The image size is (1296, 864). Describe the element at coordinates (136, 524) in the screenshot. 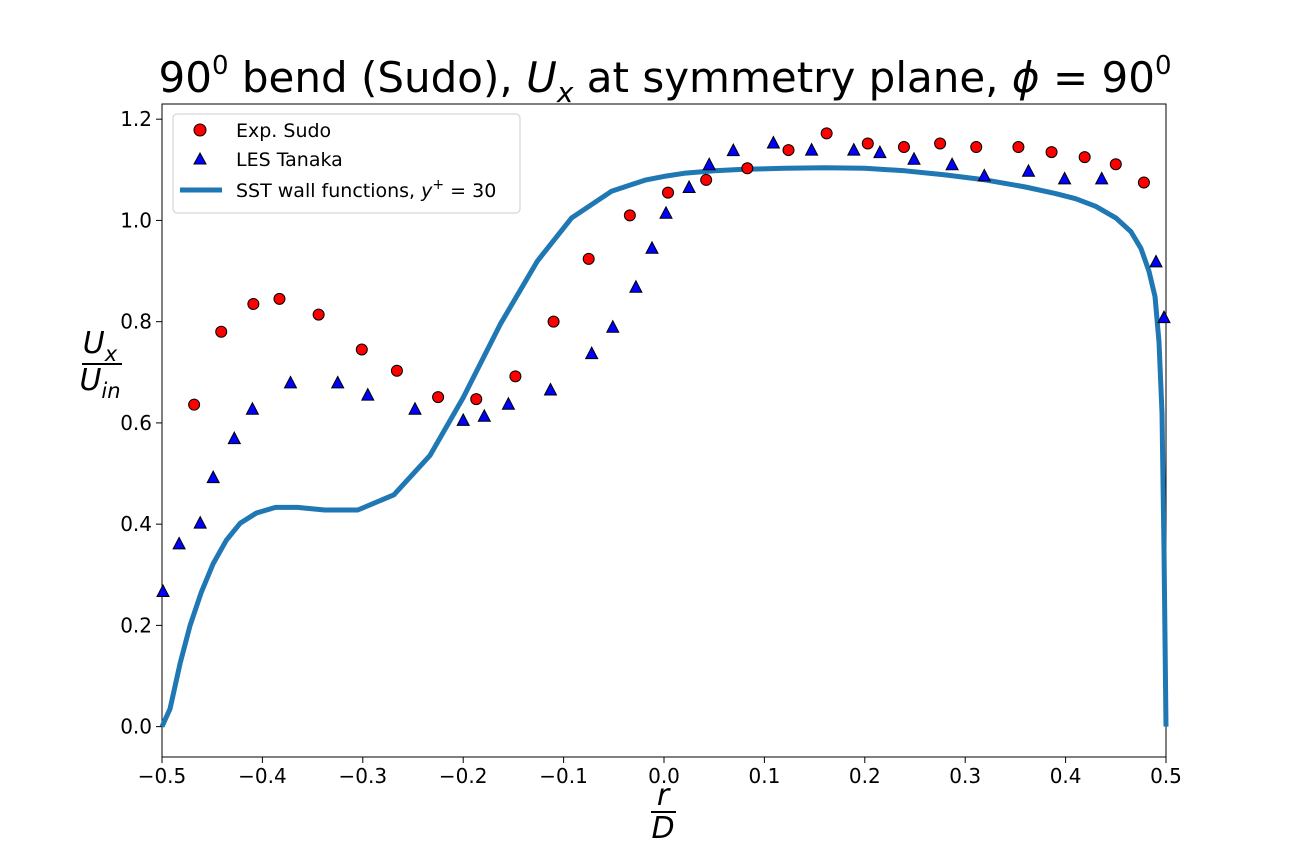

I see `y-tick-label: 0.4` at that location.